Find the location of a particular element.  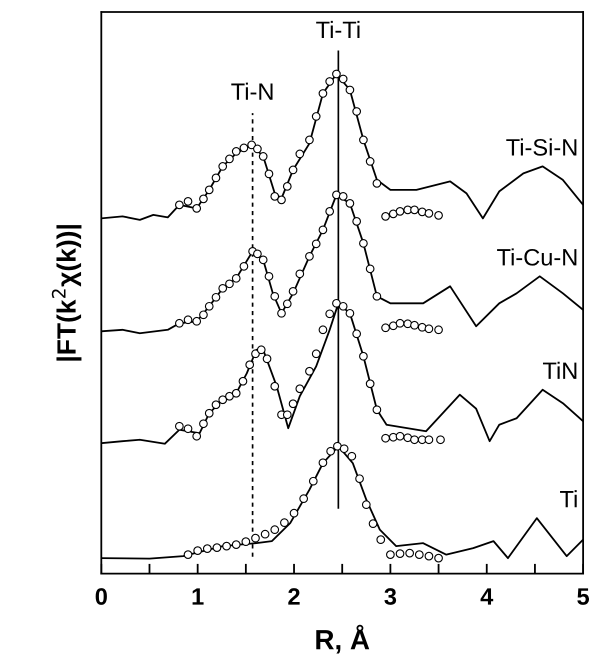

ref-line-label: Ti-N is located at coordinates (252, 91).